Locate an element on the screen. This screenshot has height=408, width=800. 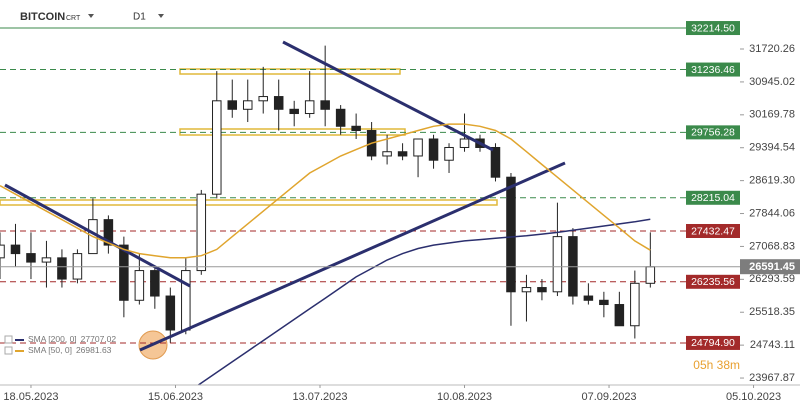
y-tick-label: 30945.02 is located at coordinates (772, 82).